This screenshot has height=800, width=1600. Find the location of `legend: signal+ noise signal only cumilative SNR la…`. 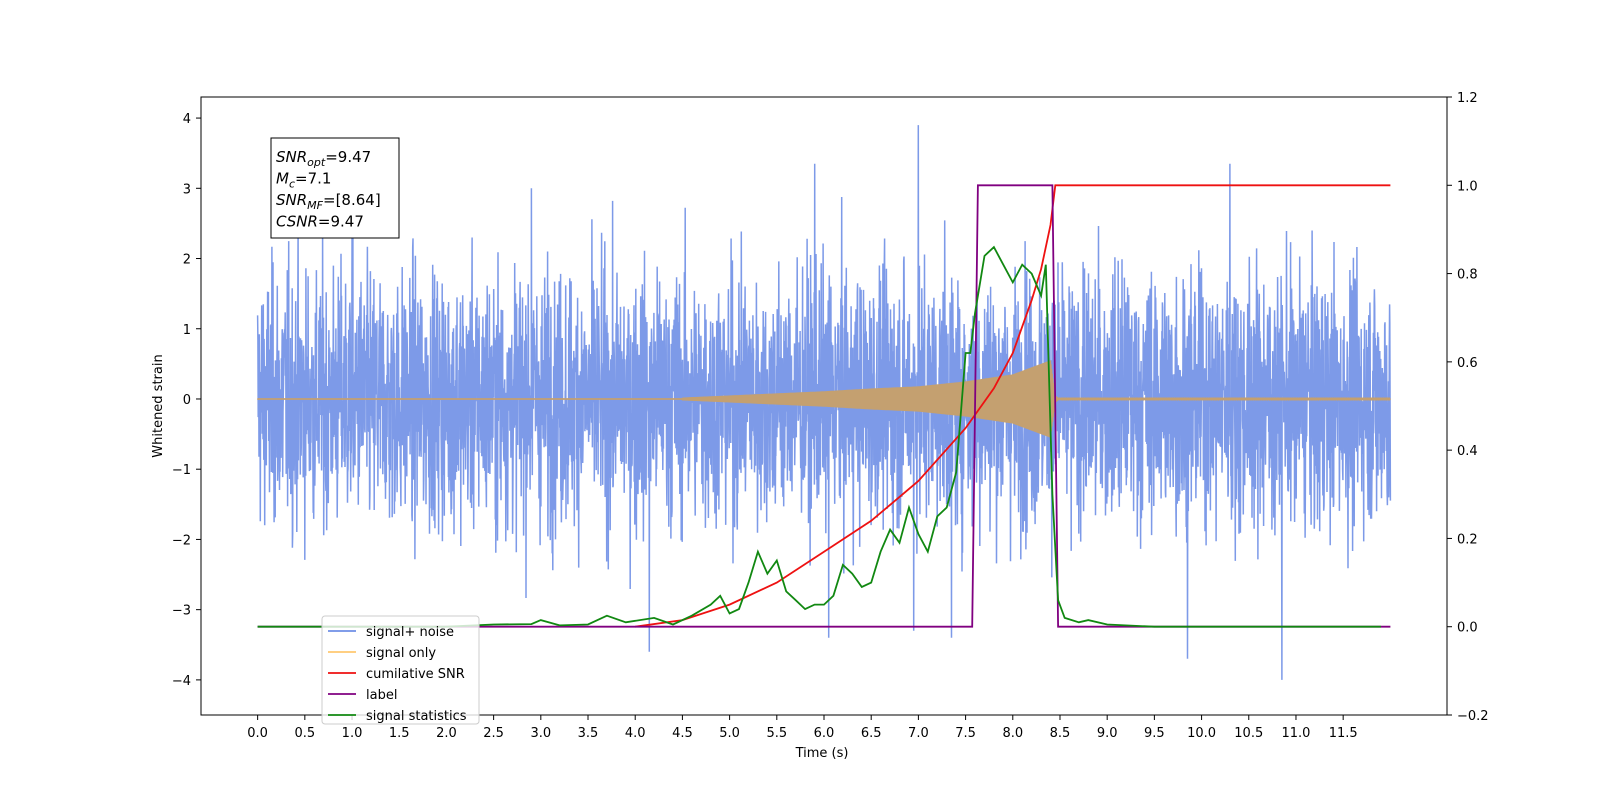

legend: signal+ noise signal only cumilative SNR la… is located at coordinates (400, 670).